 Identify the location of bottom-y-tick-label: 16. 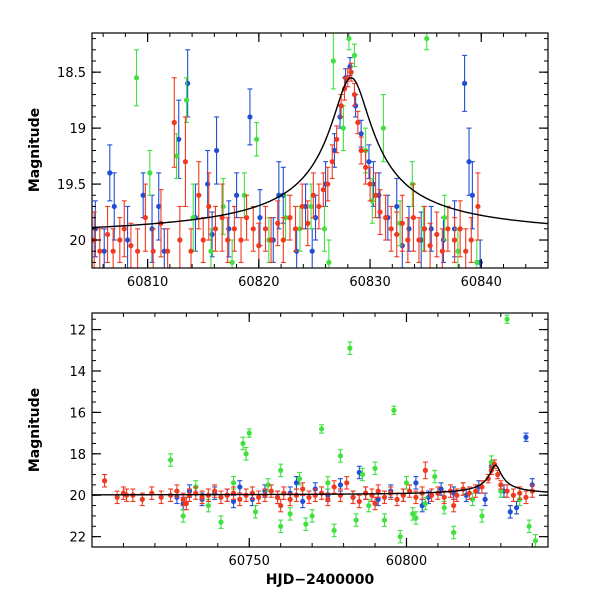
(77, 413).